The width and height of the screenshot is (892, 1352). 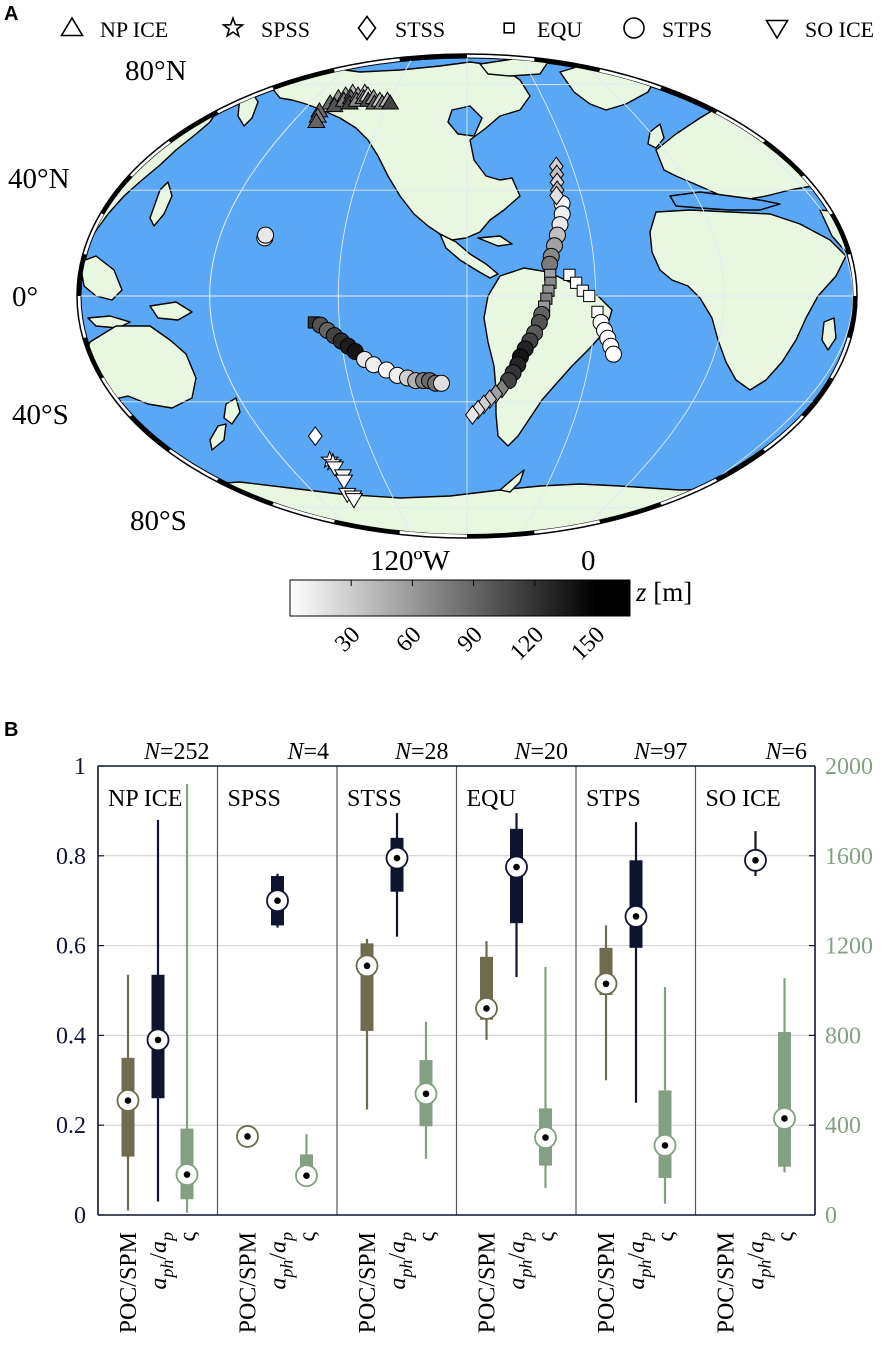 What do you see at coordinates (367, 966) in the screenshot?
I see `median-dot-poc-stss` at bounding box center [367, 966].